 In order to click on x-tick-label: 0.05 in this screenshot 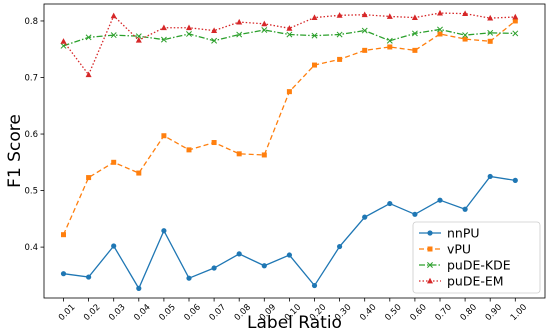, I will do `click(167, 312)`.